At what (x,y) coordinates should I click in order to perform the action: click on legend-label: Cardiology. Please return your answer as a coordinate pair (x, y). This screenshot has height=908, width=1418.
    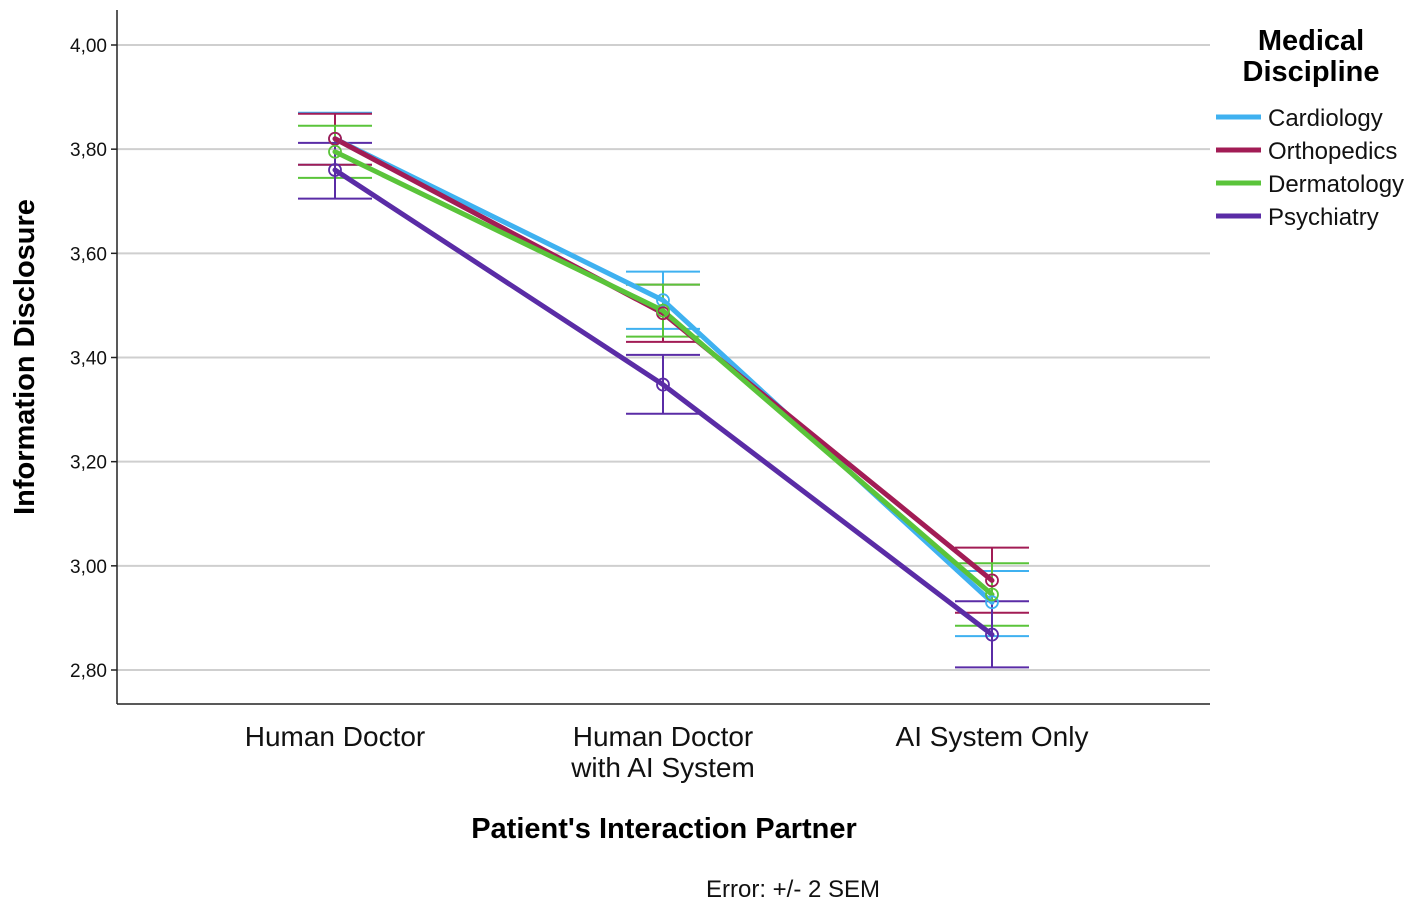
    Looking at the image, I should click on (1325, 118).